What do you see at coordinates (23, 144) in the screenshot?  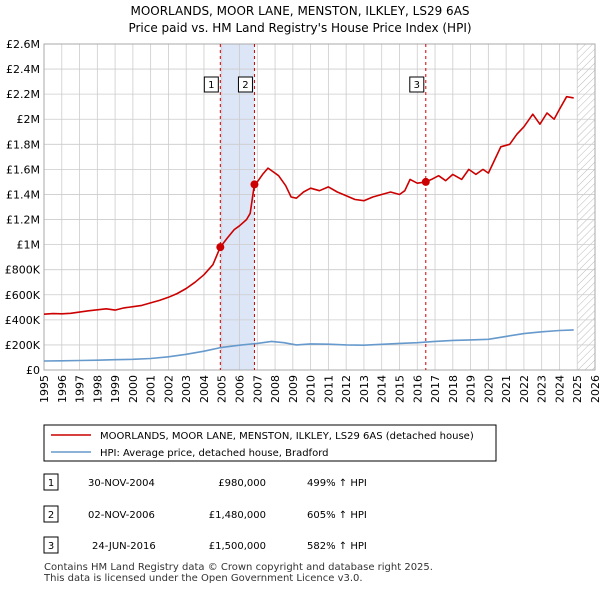 I see `y-tick-label: £1.8M` at bounding box center [23, 144].